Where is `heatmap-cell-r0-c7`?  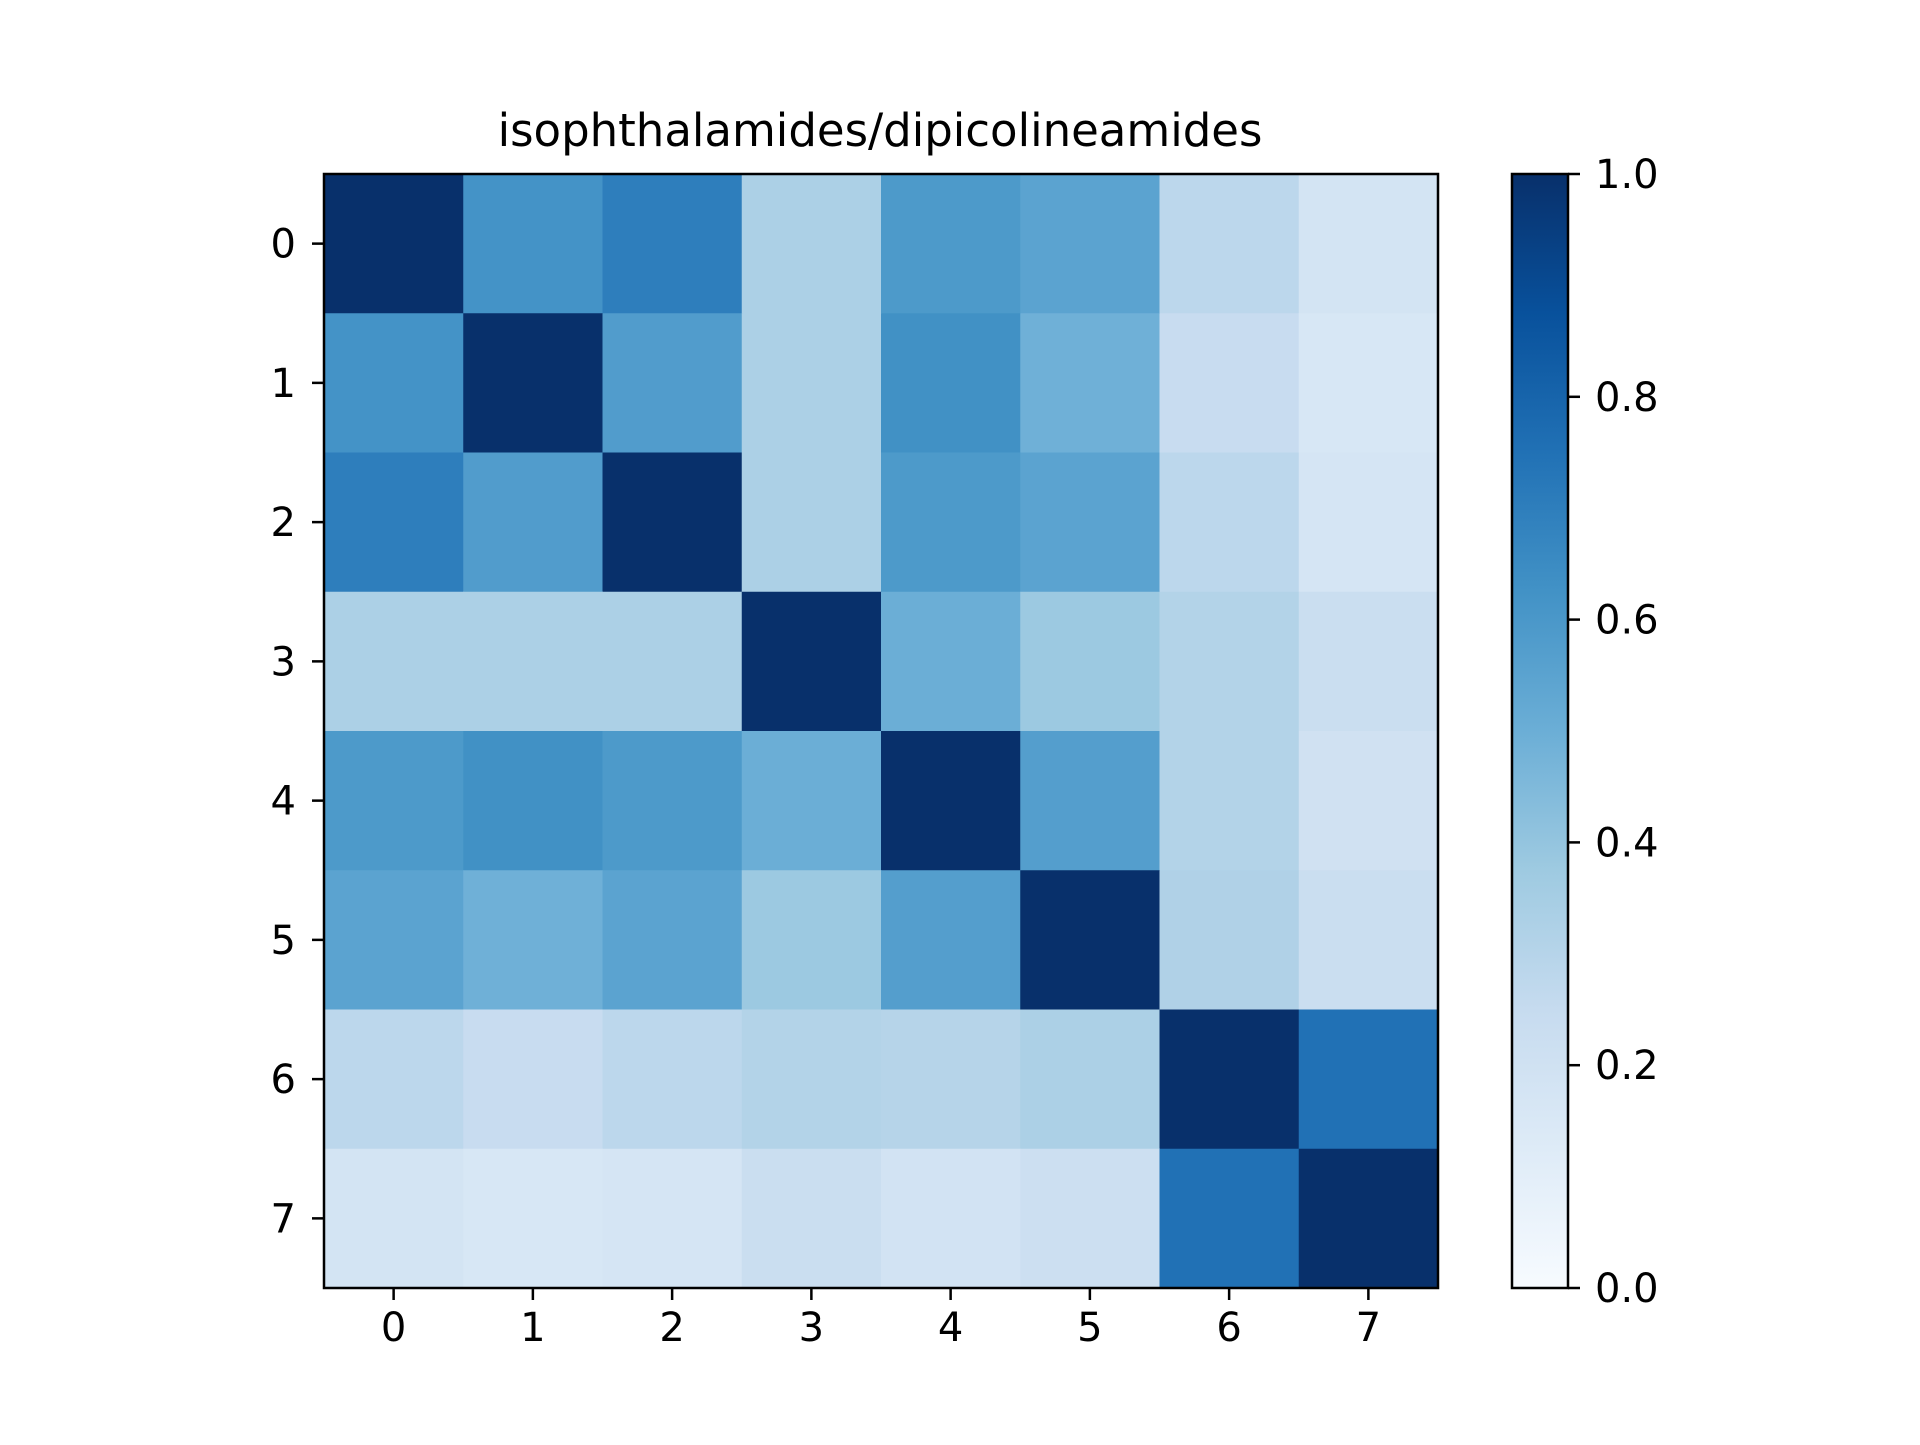 heatmap-cell-r0-c7 is located at coordinates (1368, 244).